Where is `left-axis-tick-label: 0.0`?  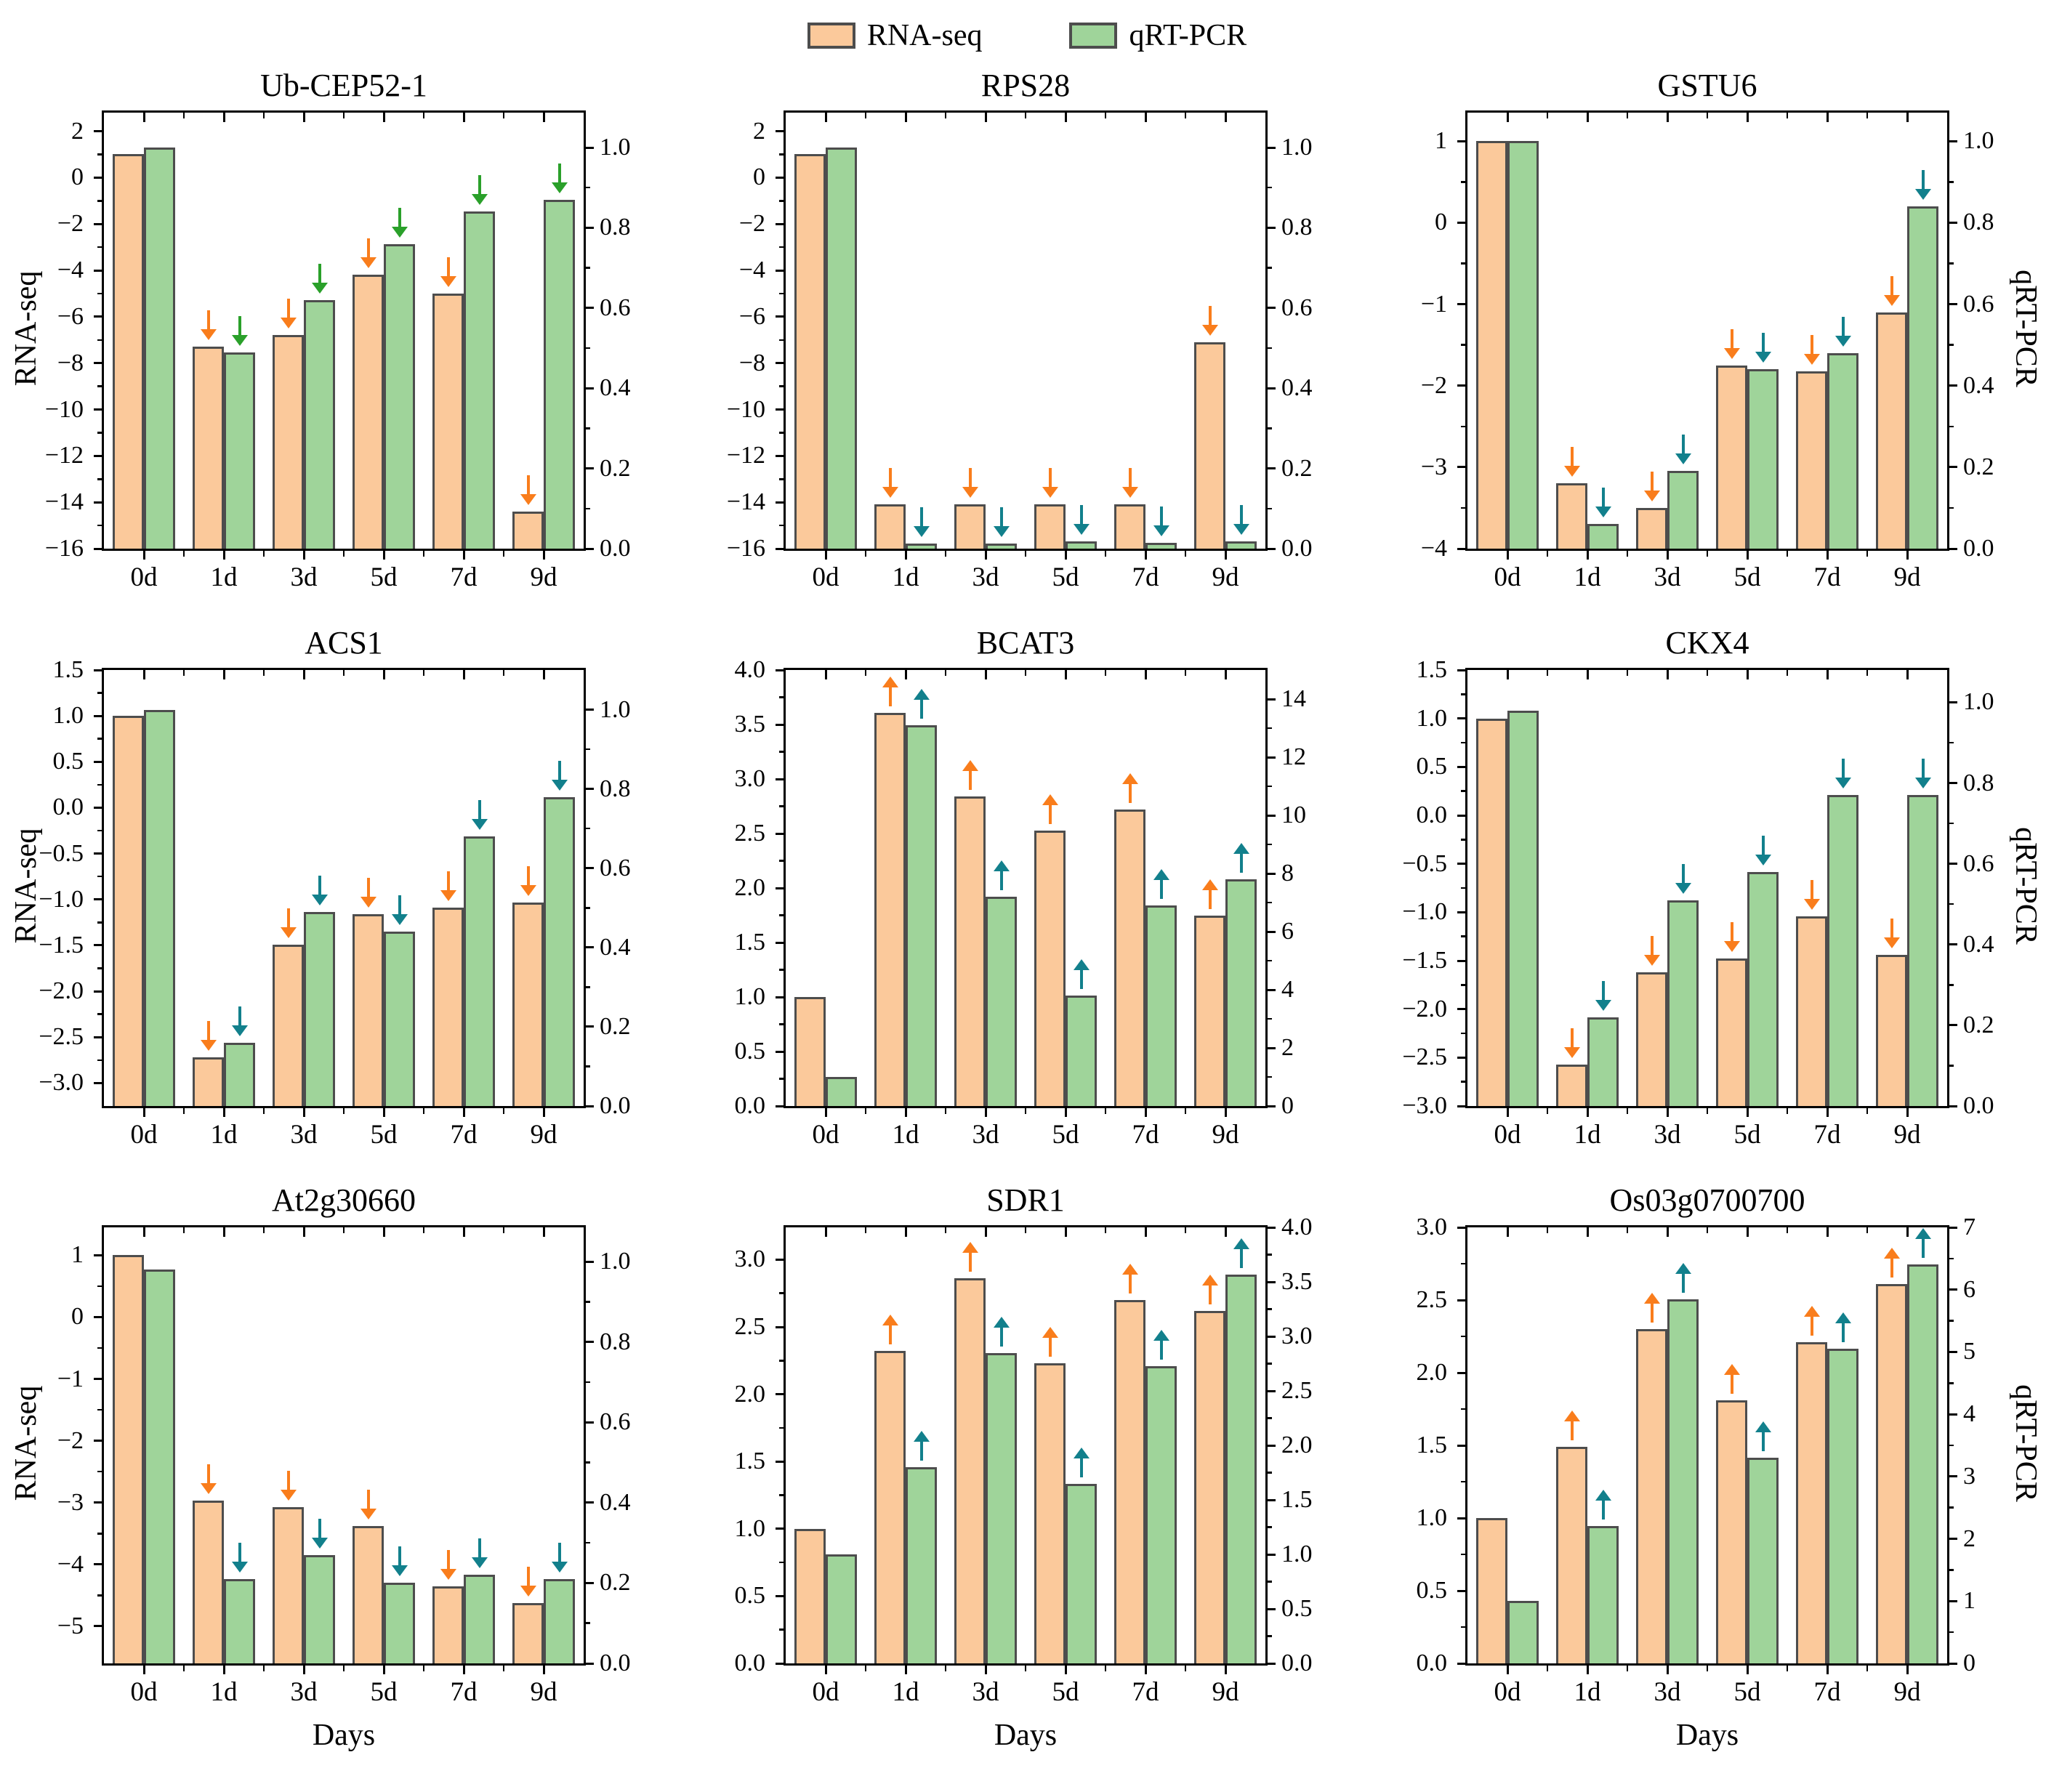
left-axis-tick-label: 0.0 is located at coordinates (68, 807).